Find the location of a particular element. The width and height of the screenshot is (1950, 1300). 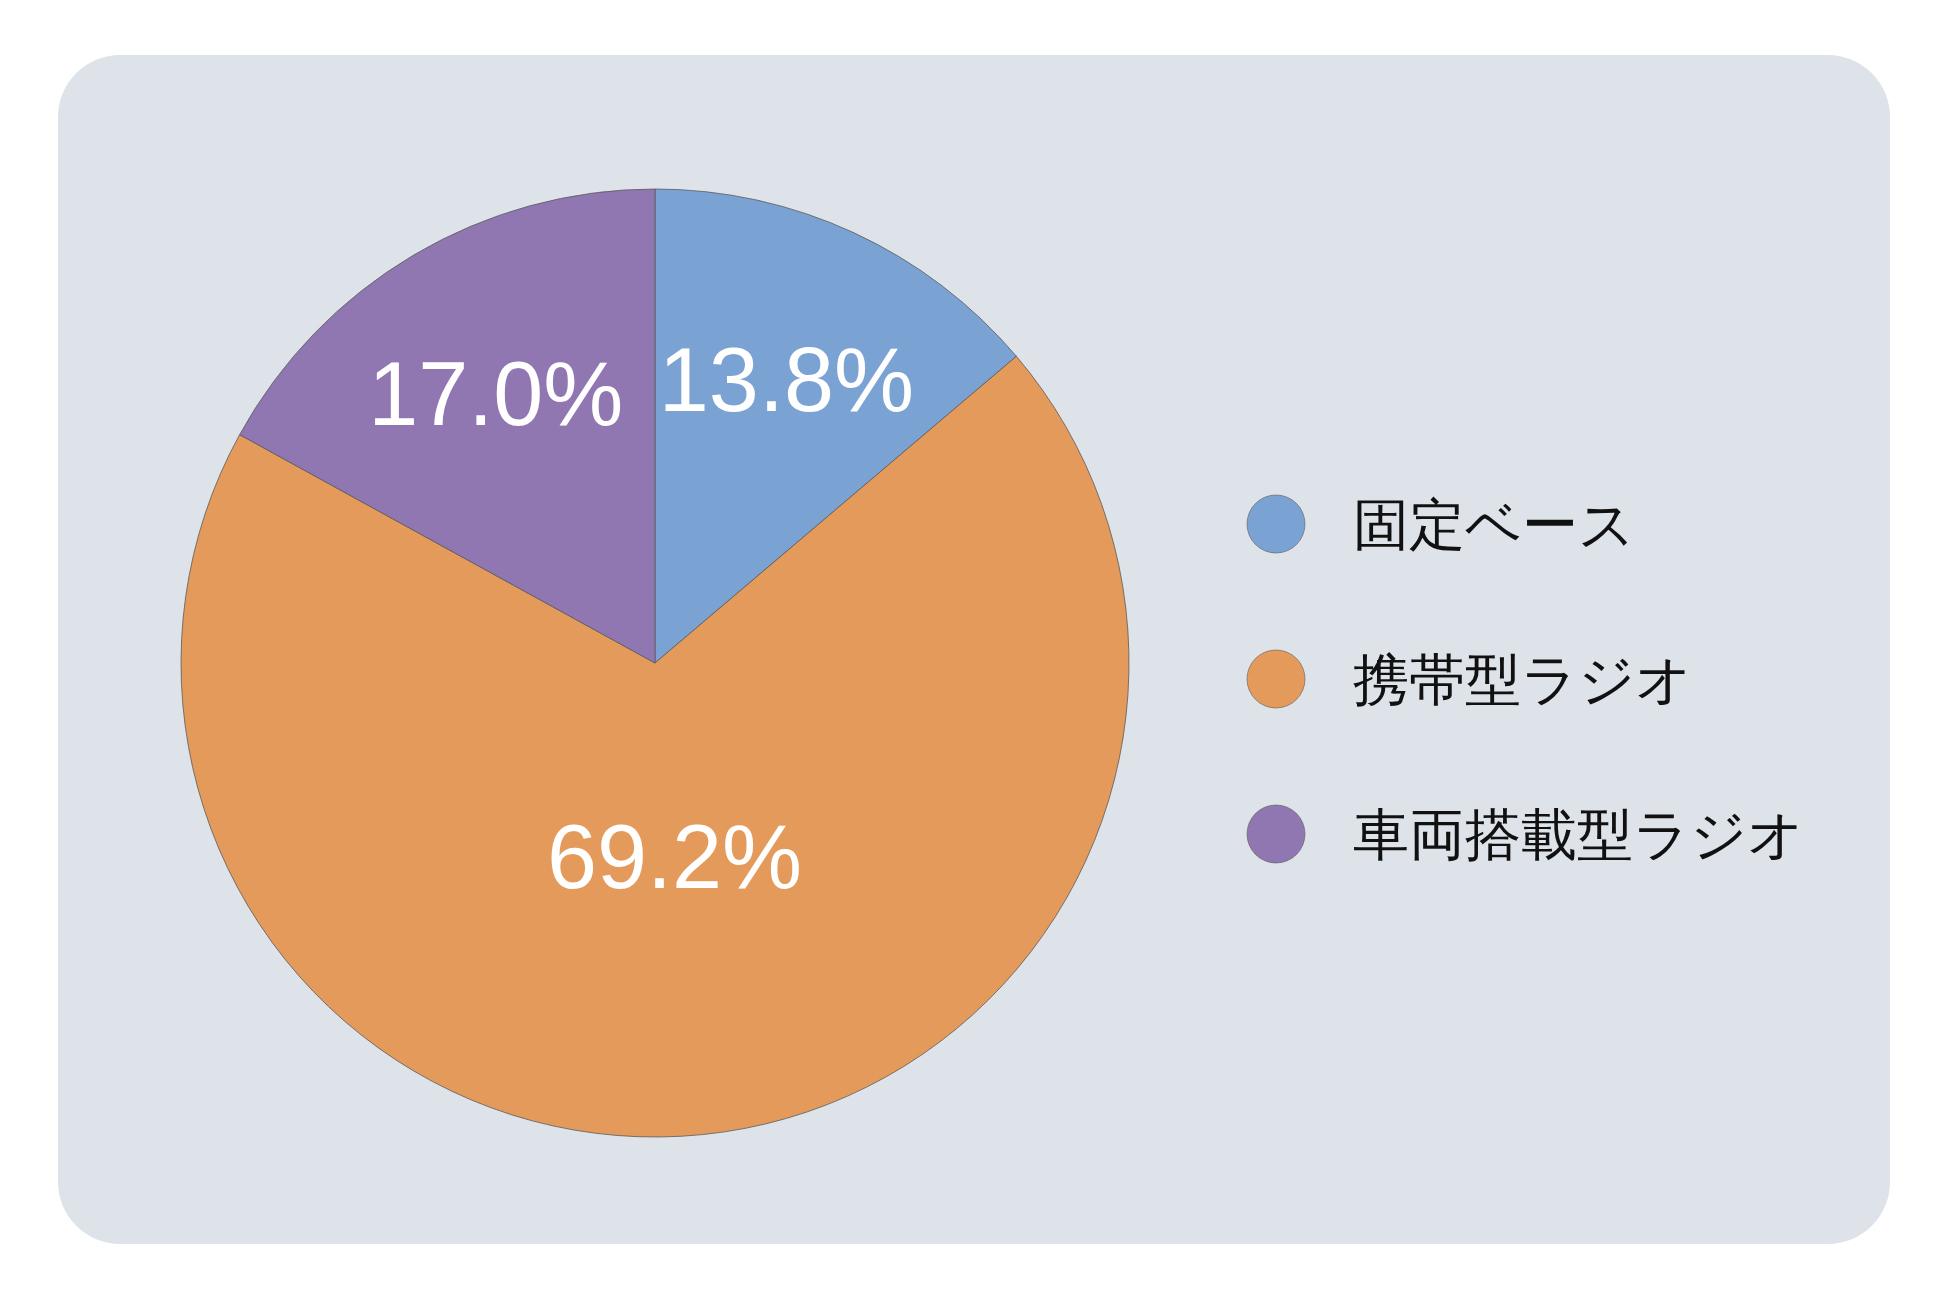

data-label: 13.8% is located at coordinates (786, 379).